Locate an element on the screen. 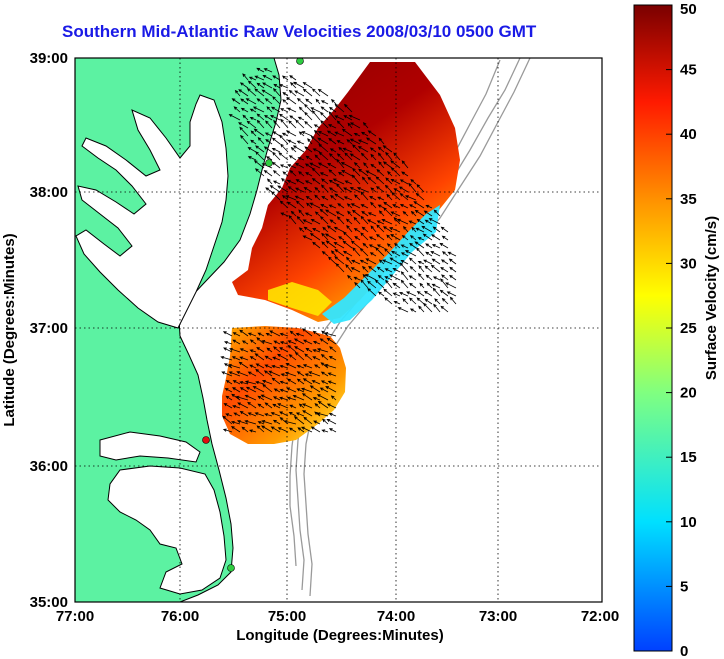 The width and height of the screenshot is (724, 659). chesapeake-bay is located at coordinates (152, 211).